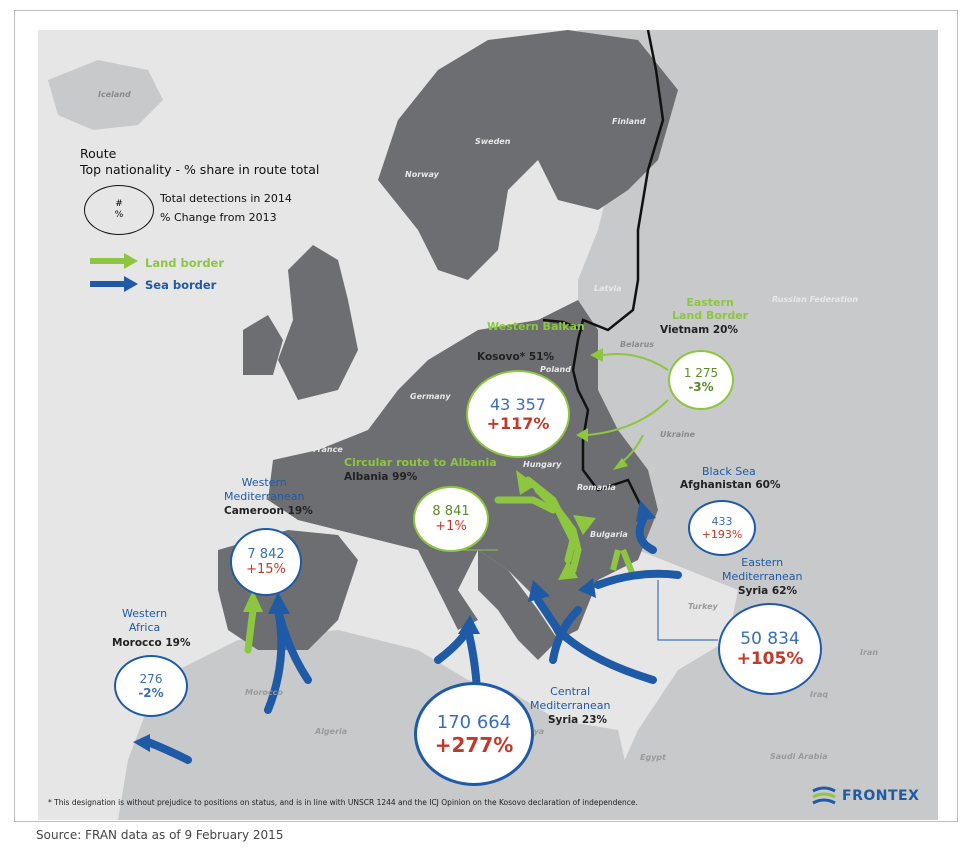  What do you see at coordinates (264, 692) in the screenshot?
I see `country-label-morocco: Morocco` at bounding box center [264, 692].